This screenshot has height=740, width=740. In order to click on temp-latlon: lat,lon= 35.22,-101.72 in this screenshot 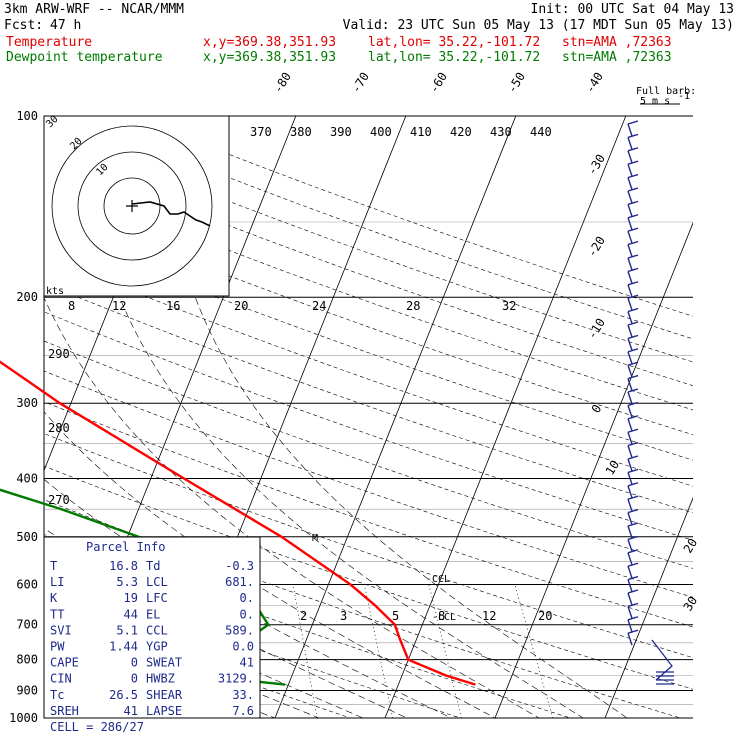, I will do `click(454, 42)`.